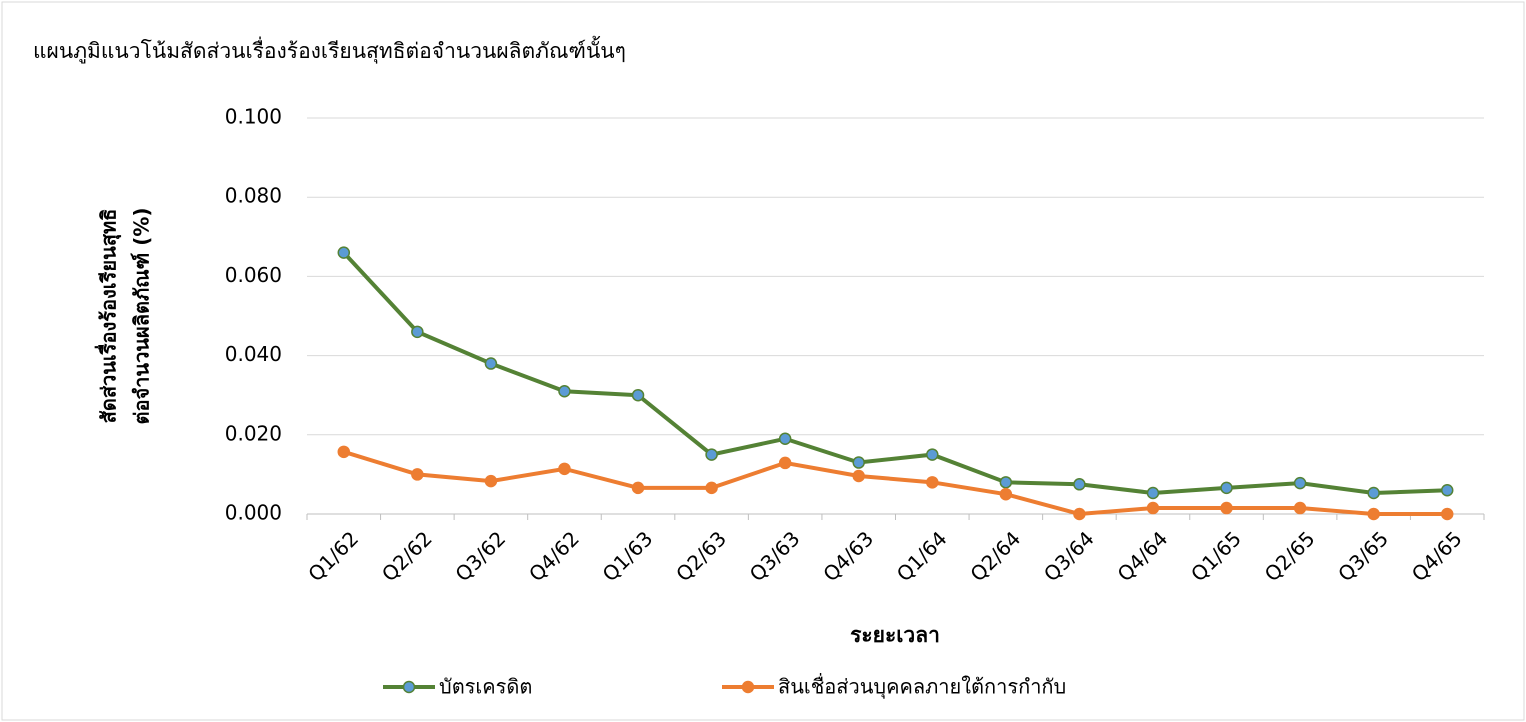  I want to click on y-tick-label: 0.040, so click(253, 354).